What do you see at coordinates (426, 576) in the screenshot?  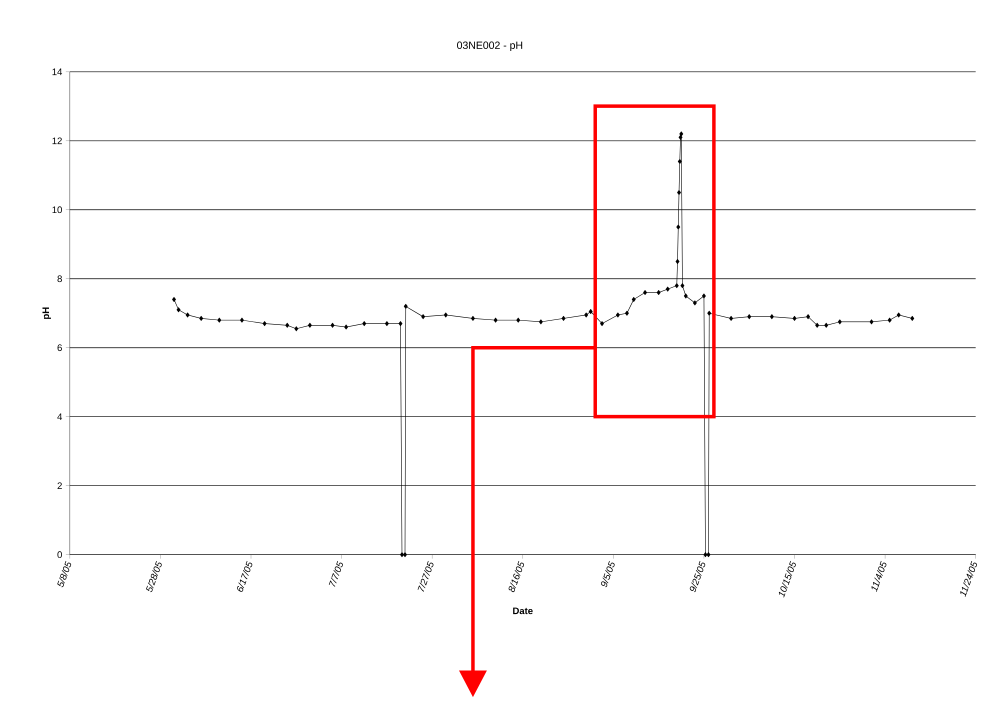 I see `x-tick-label: 7/27/05` at bounding box center [426, 576].